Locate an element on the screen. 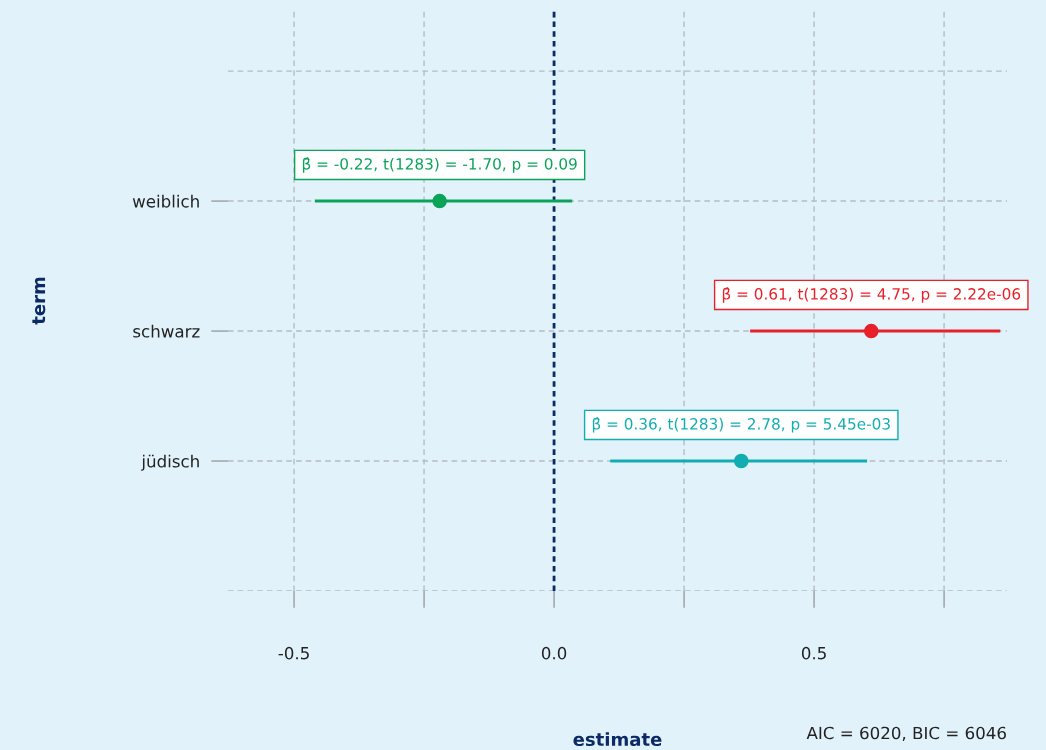 Image resolution: width=1046 pixels, height=750 pixels. x-tick-label: -0.5 is located at coordinates (293, 653).